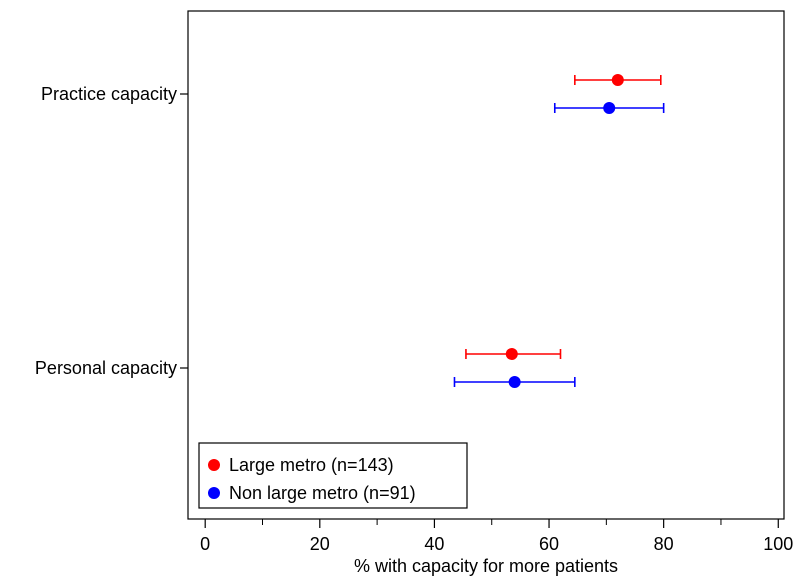  Describe the element at coordinates (205, 544) in the screenshot. I see `x-tick-label: 0` at that location.